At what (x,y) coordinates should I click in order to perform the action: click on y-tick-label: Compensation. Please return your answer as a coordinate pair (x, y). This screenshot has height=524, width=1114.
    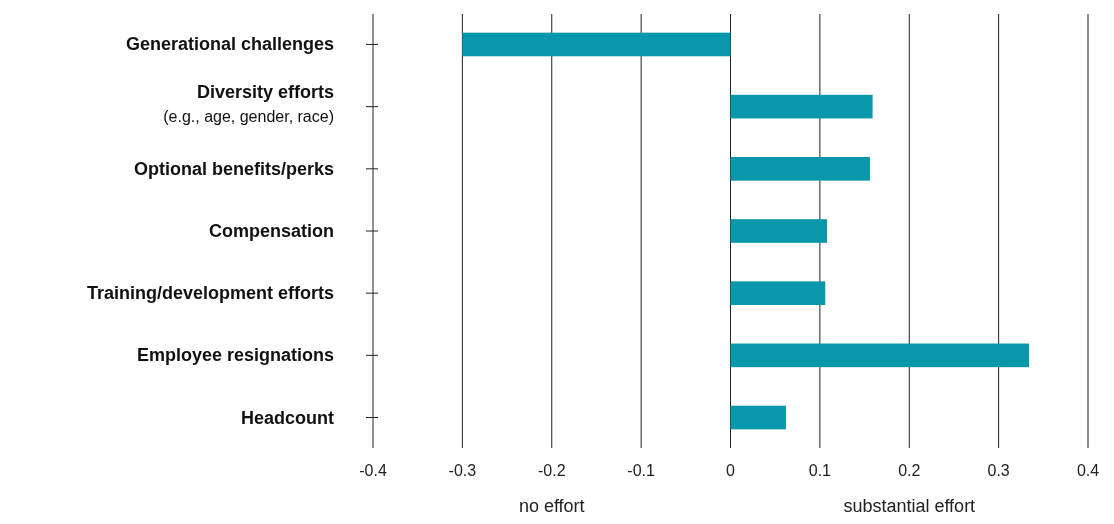
    Looking at the image, I should click on (271, 231).